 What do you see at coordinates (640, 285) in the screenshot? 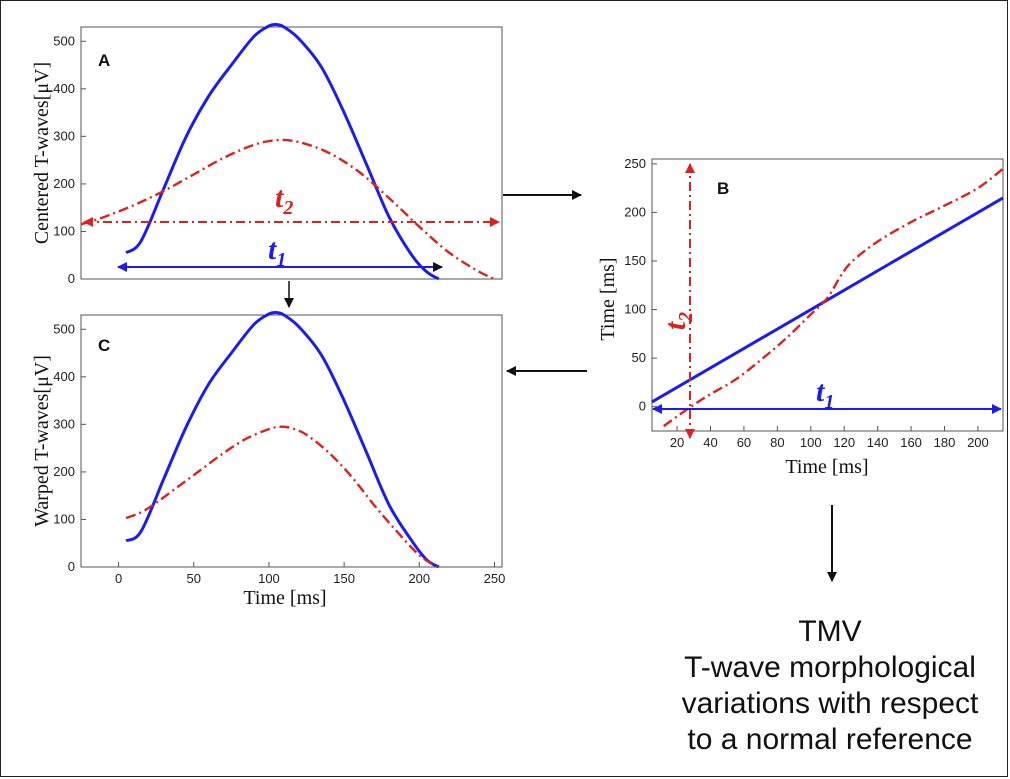
I see `panel-b-y-ticks: 0 50 100 150 200 250` at bounding box center [640, 285].